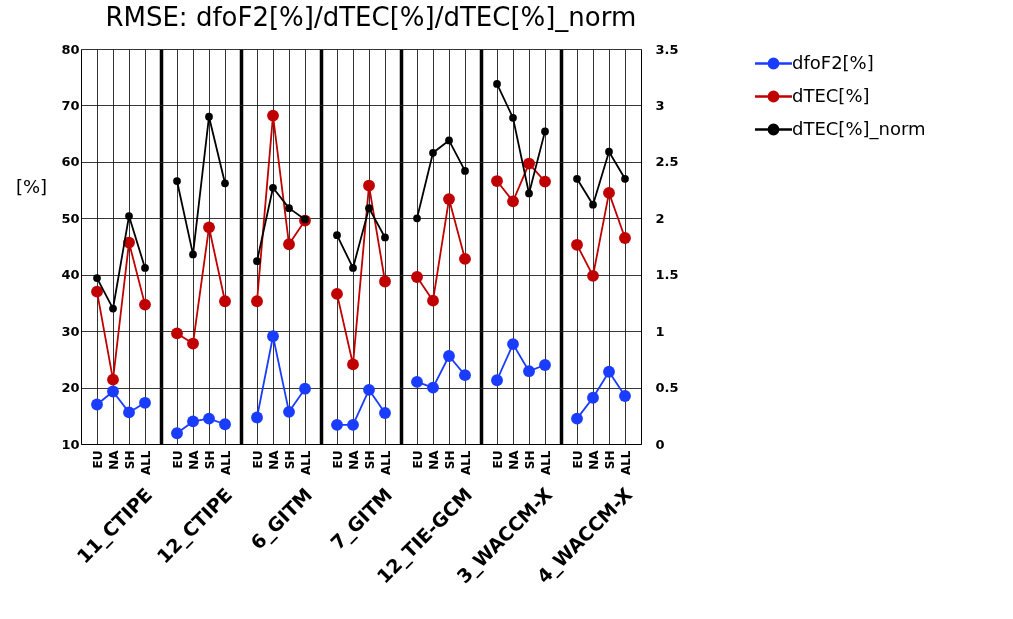  Describe the element at coordinates (660, 444) in the screenshot. I see `y2-tick-label: 0` at that location.